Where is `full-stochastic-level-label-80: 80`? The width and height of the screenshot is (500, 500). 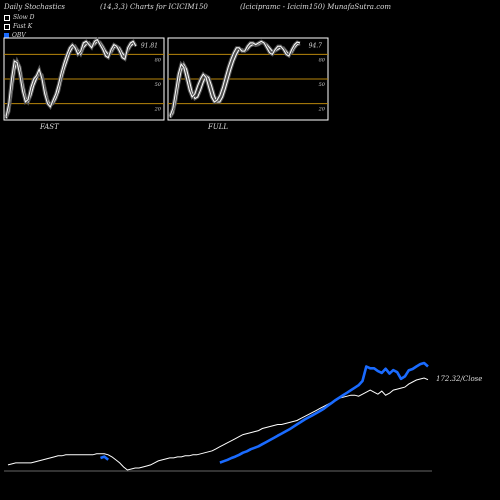 full-stochastic-level-label-80: 80 is located at coordinates (322, 60).